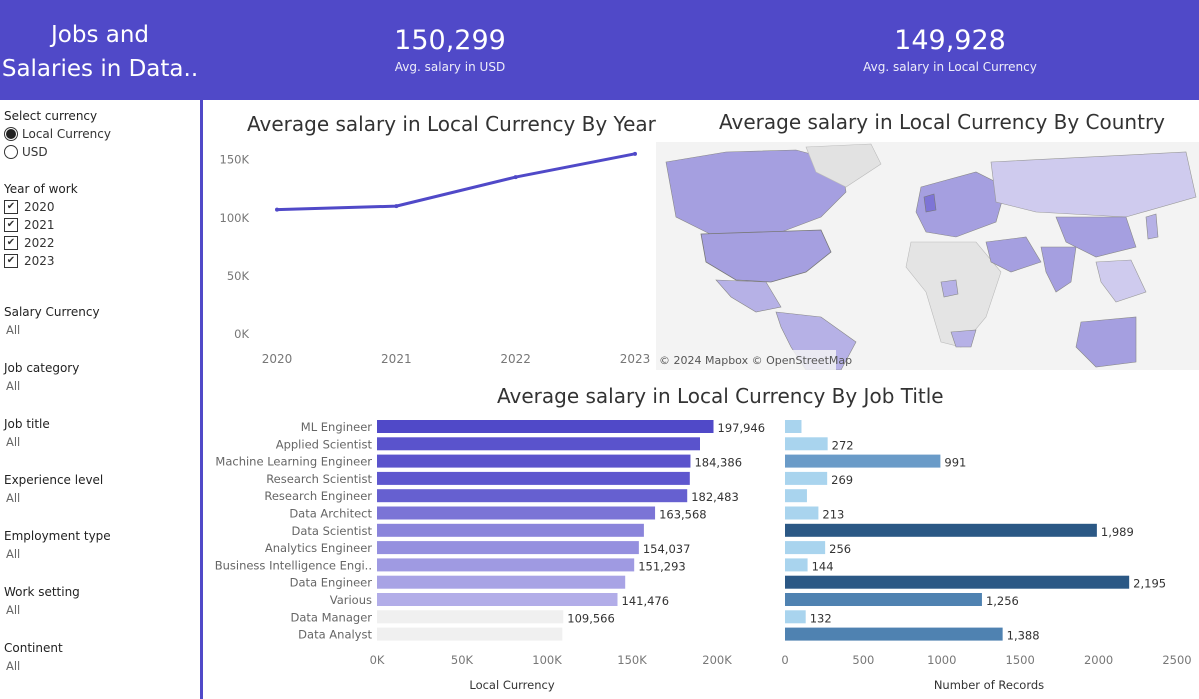  What do you see at coordinates (632, 660) in the screenshot?
I see `salary-x-tick: 150K` at bounding box center [632, 660].